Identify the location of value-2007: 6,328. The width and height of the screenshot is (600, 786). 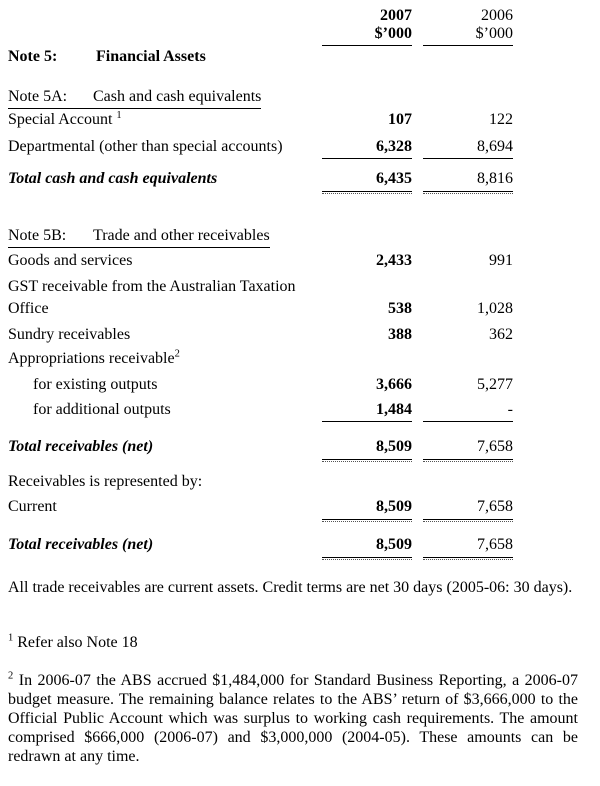
(367, 148).